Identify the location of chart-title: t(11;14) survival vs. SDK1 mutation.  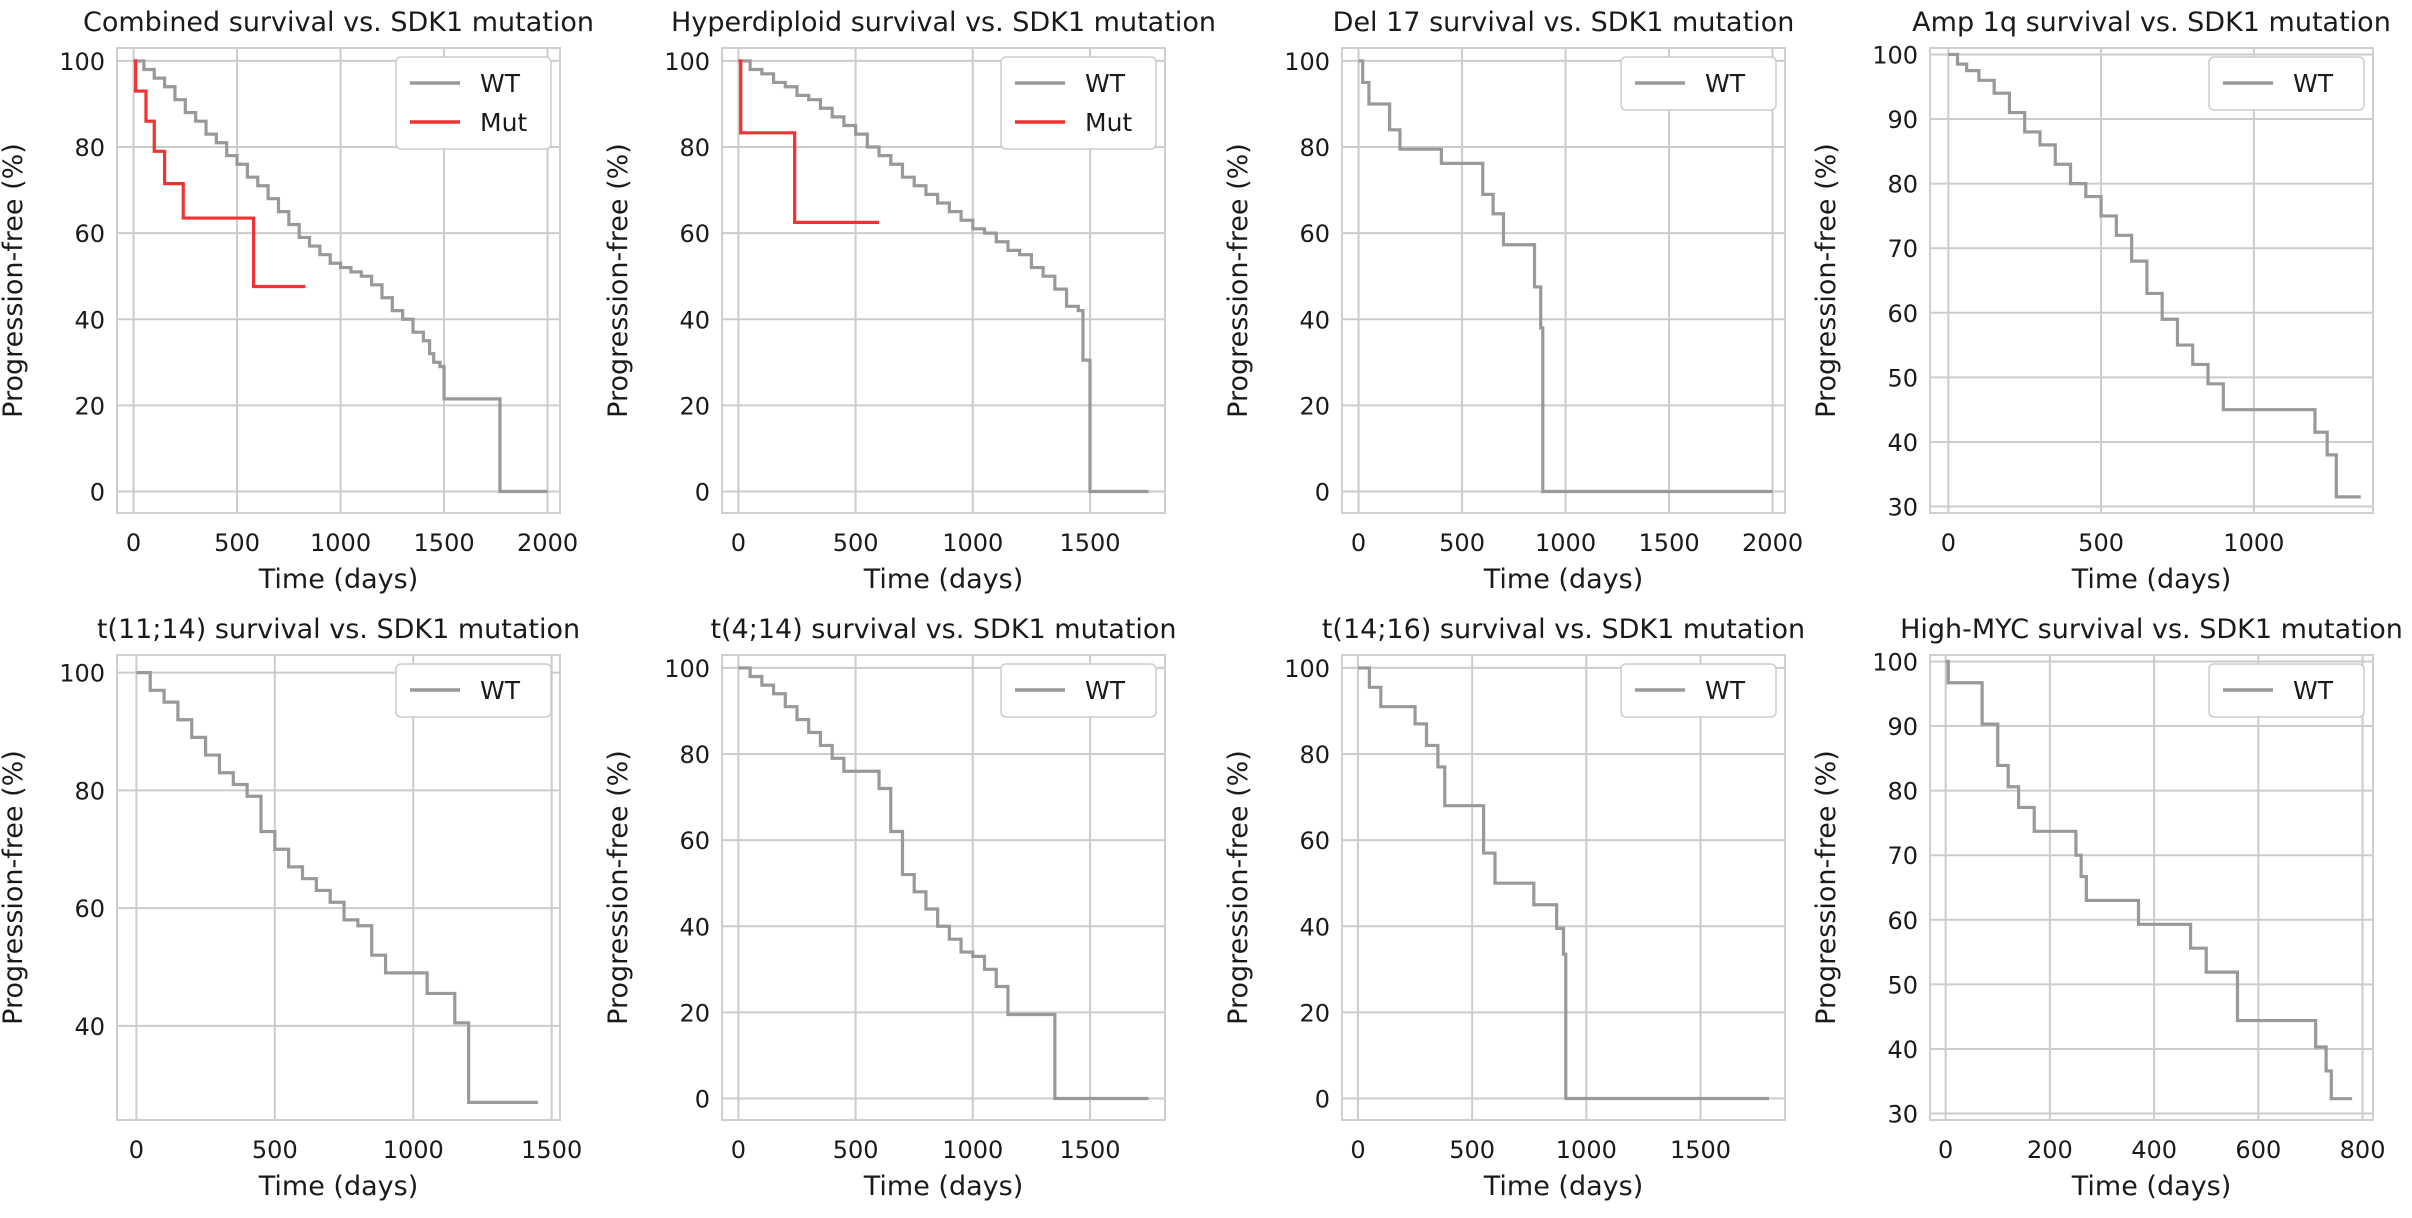
(338, 629).